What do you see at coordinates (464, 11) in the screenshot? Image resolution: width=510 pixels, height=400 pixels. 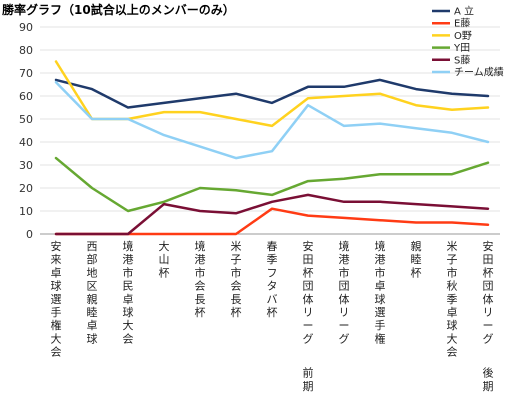 I see `legend-label: A 立` at bounding box center [464, 11].